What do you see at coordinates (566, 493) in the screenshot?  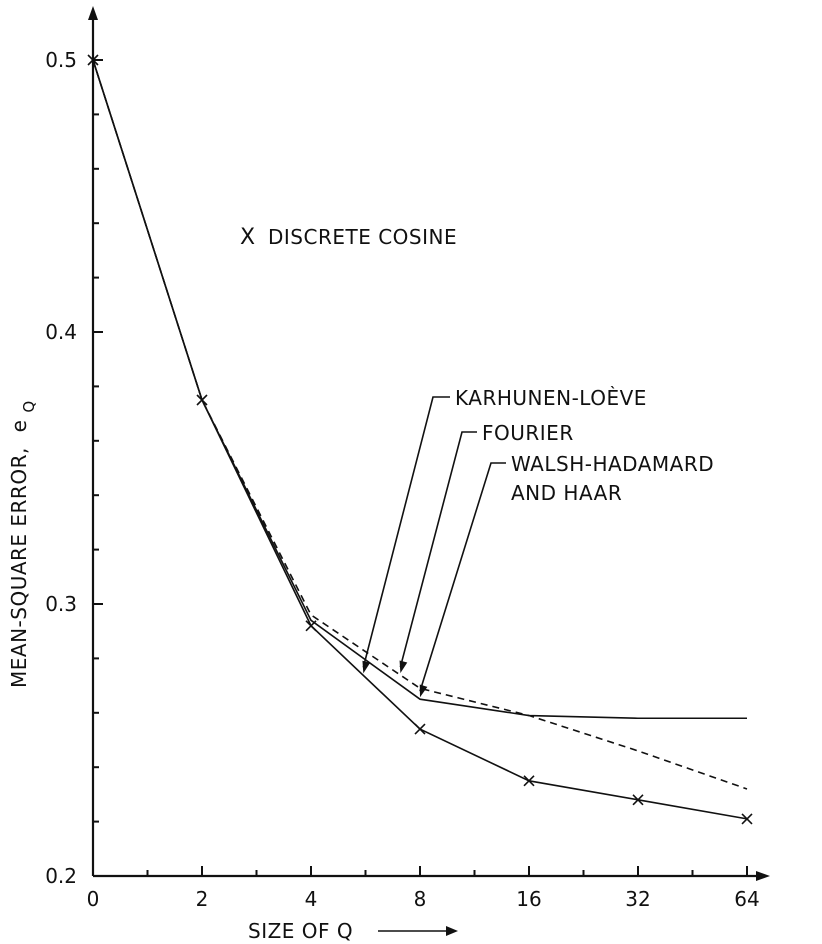 I see `label-walsh-hadamard-line2: AND HAAR` at bounding box center [566, 493].